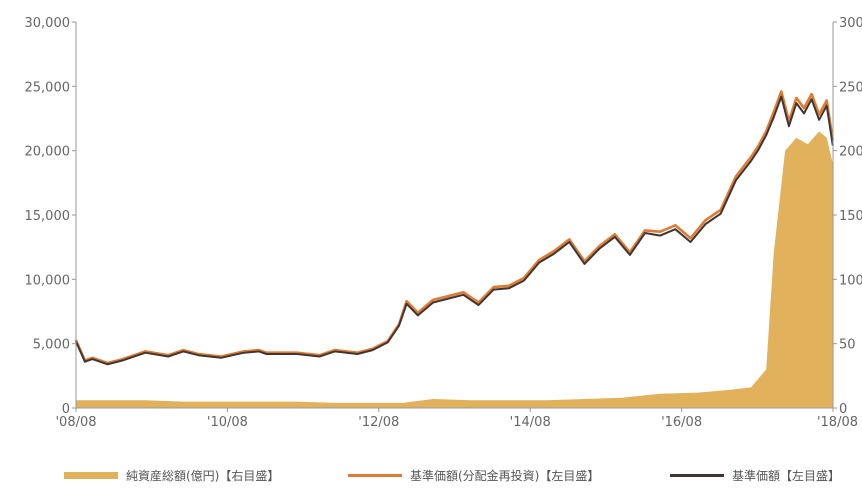  What do you see at coordinates (378, 422) in the screenshot?
I see `x-tick-label: '12/08` at bounding box center [378, 422].